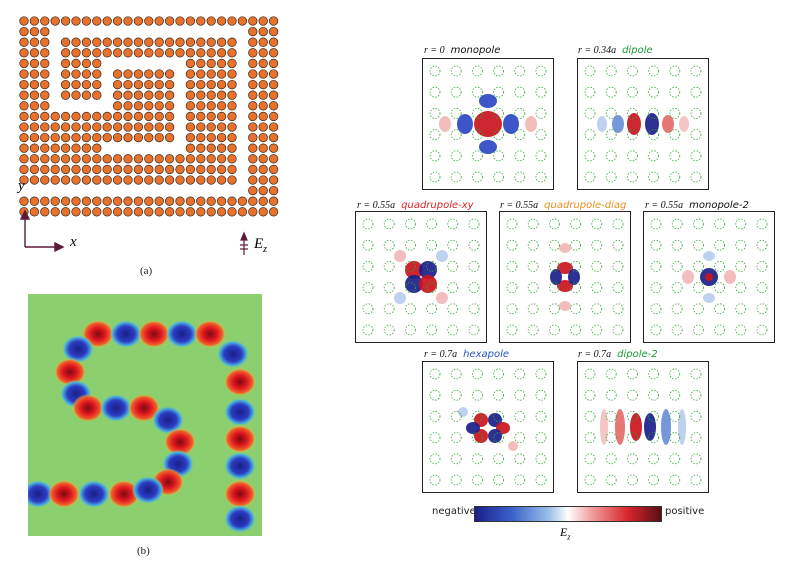 The height and width of the screenshot is (565, 797). What do you see at coordinates (126, 334) in the screenshot?
I see `field-negative-lobe` at bounding box center [126, 334].